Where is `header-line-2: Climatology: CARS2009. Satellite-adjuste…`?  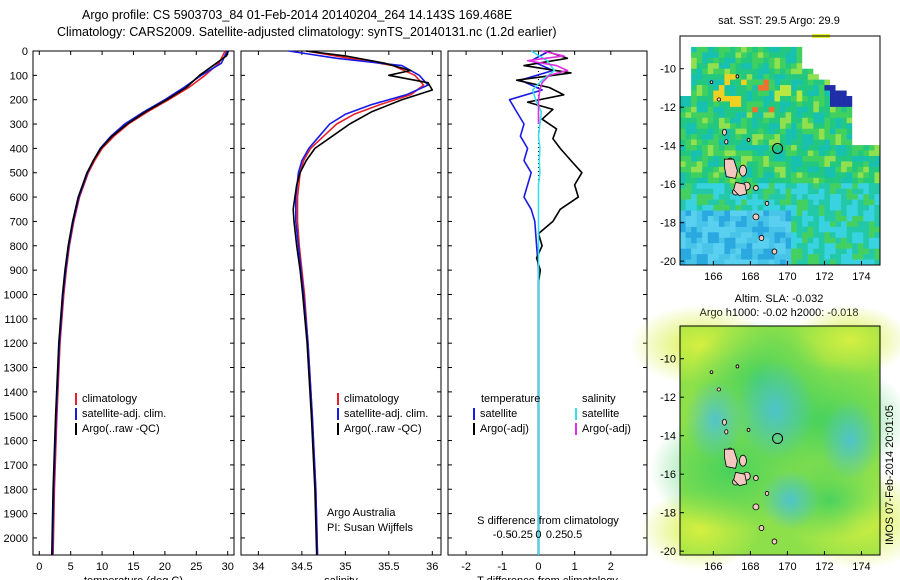 header-line-2: Climatology: CARS2009. Satellite-adjuste… is located at coordinates (307, 32).